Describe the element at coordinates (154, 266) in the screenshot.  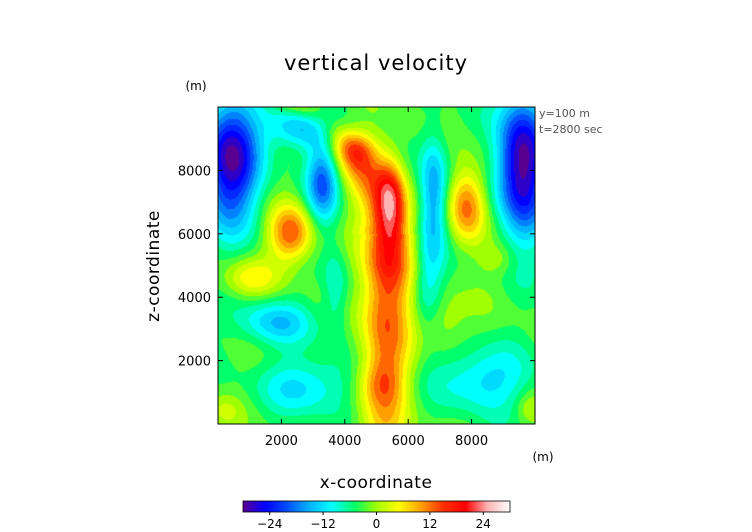
I see `y-axis-label: z-coordinate` at that location.